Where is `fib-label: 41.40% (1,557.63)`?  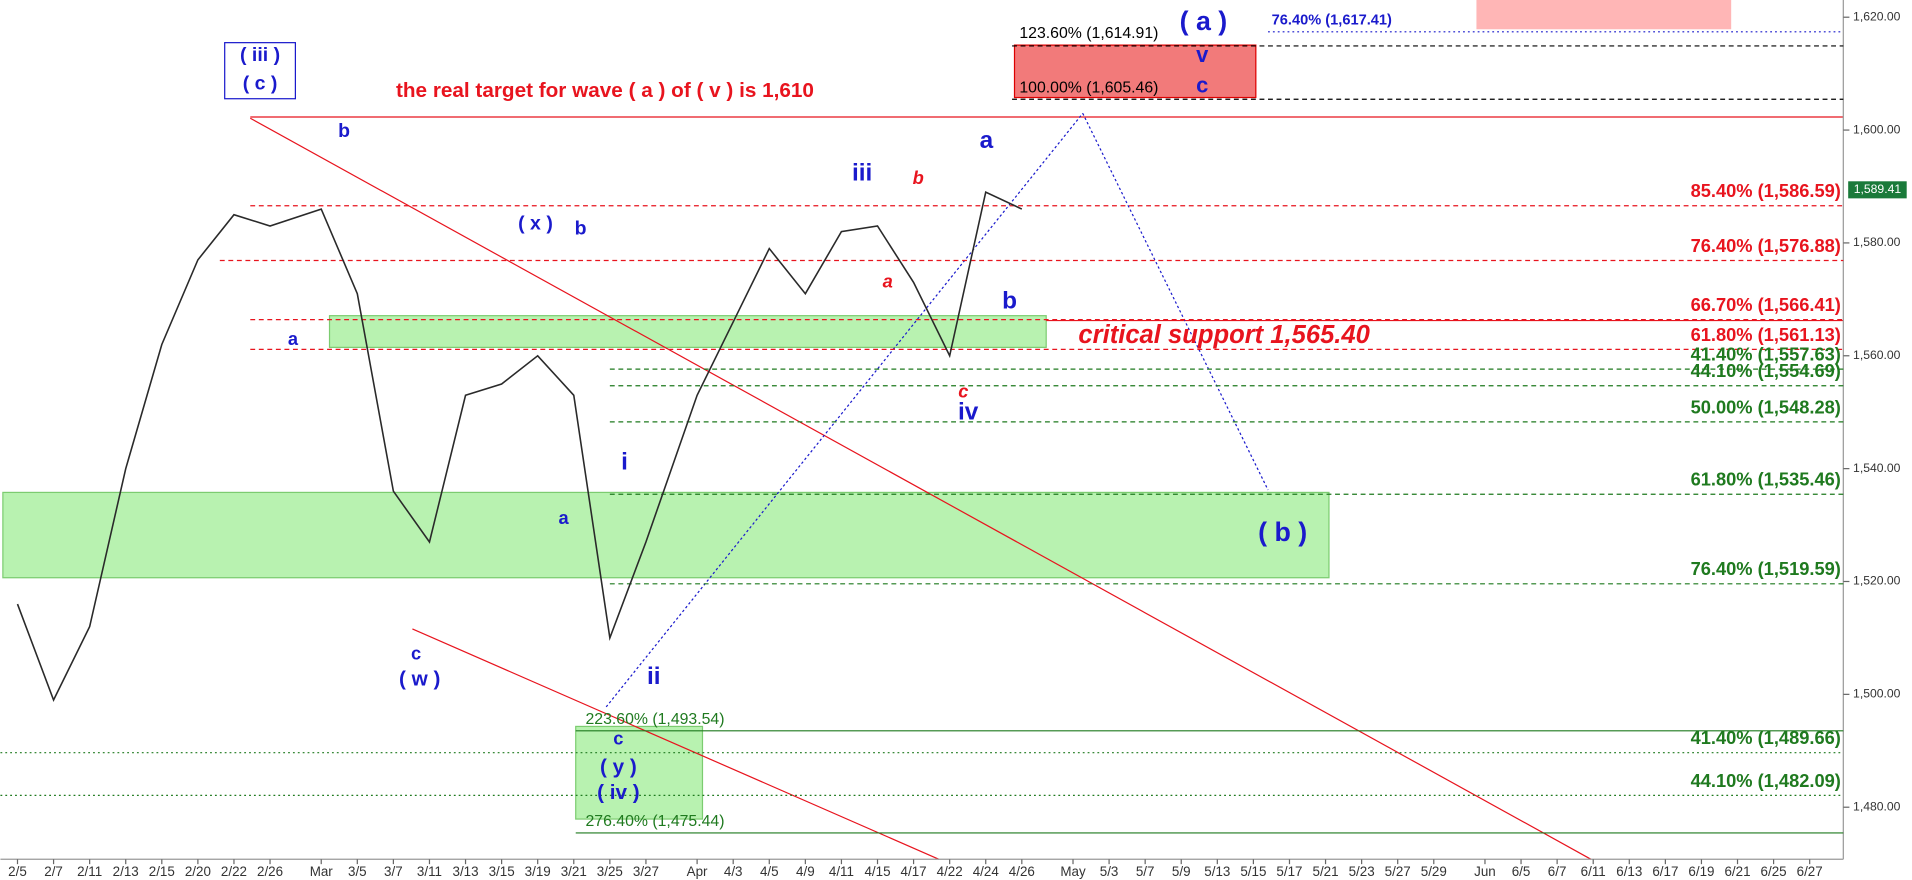 fib-label: 41.40% (1,557.63) is located at coordinates (1766, 354).